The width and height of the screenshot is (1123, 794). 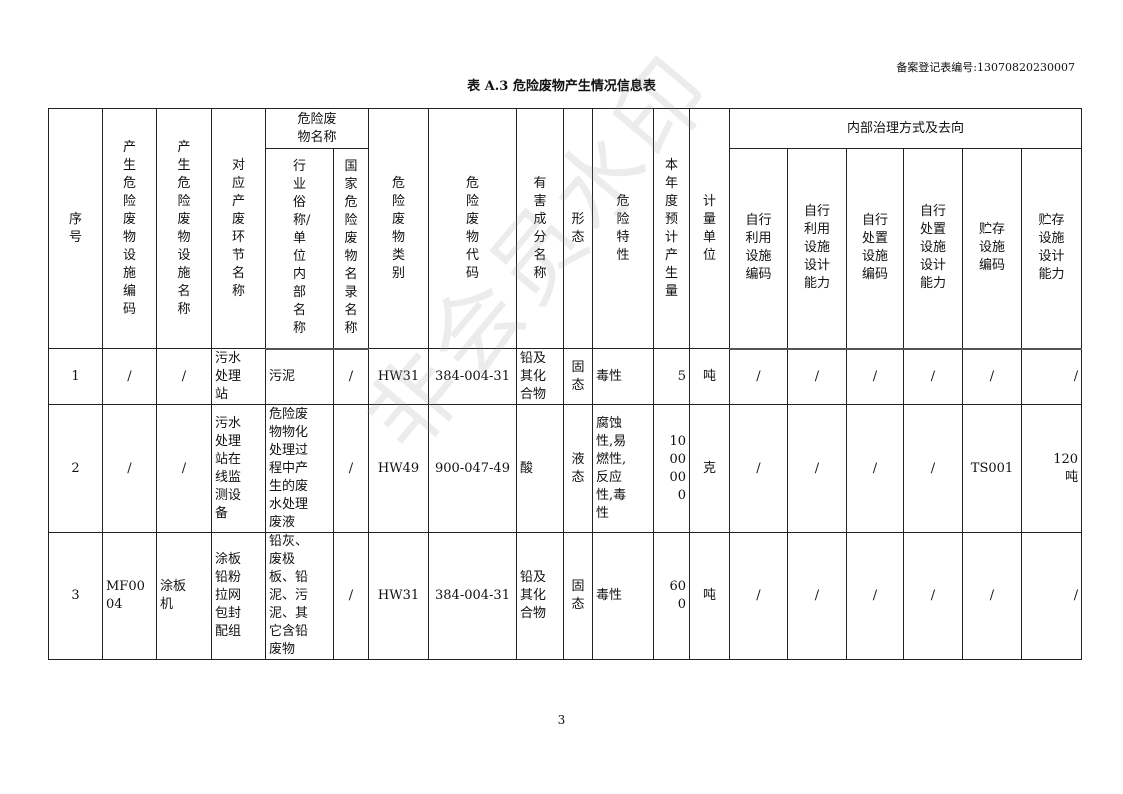 What do you see at coordinates (561, 86) in the screenshot?
I see `table-title: 表 A.3 危险废物产生情况信息表` at bounding box center [561, 86].